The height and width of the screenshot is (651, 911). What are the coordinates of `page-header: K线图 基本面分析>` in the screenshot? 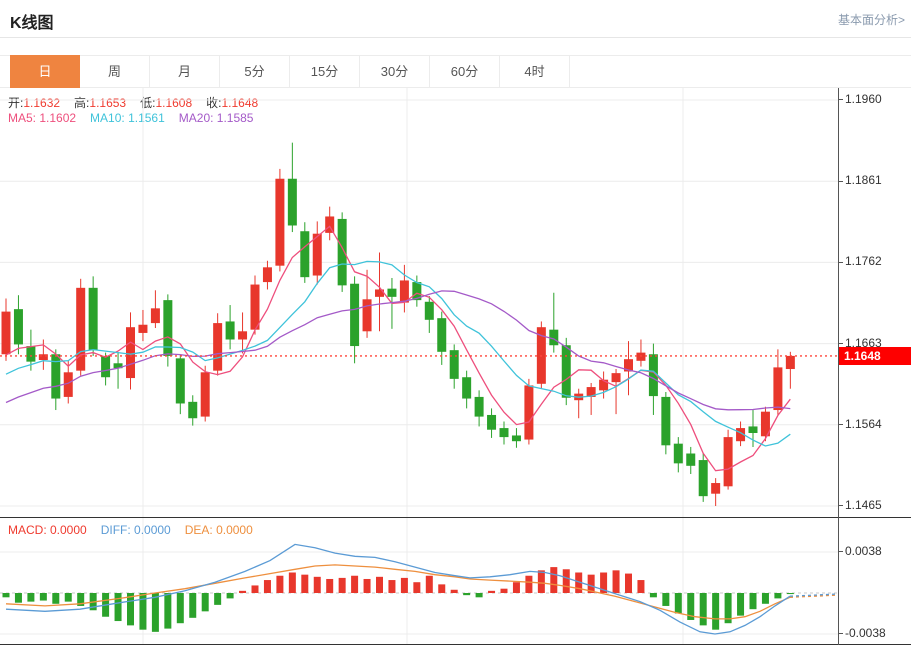 It's located at (455, 19).